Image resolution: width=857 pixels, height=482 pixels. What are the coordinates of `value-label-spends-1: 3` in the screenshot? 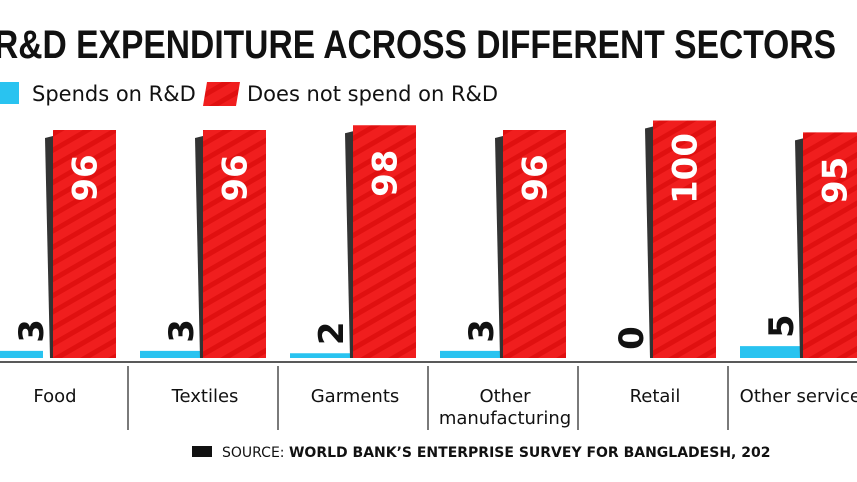 It's located at (182, 331).